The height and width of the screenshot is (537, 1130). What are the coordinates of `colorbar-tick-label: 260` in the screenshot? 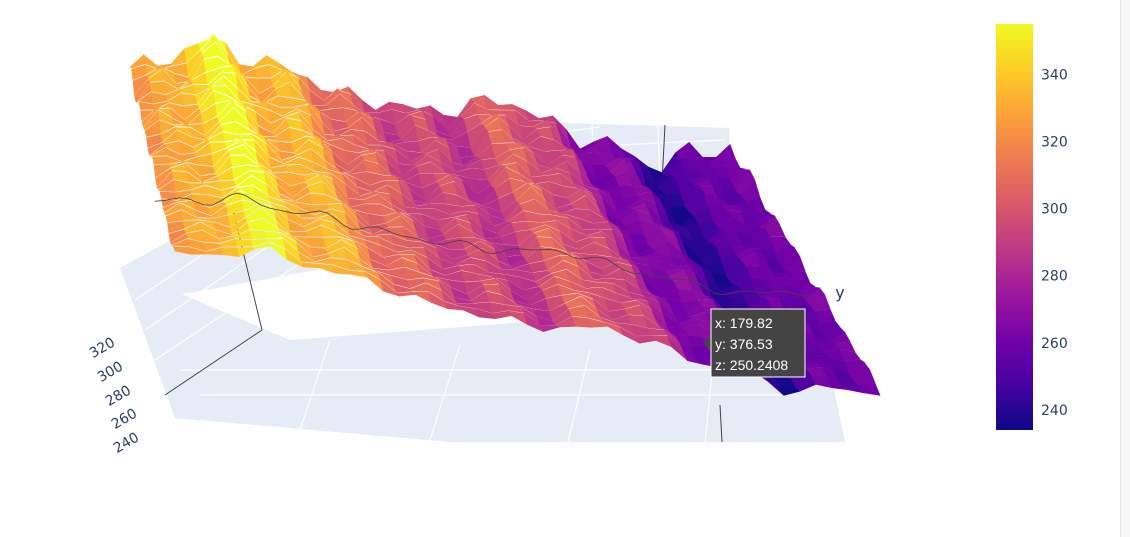 It's located at (1054, 344).